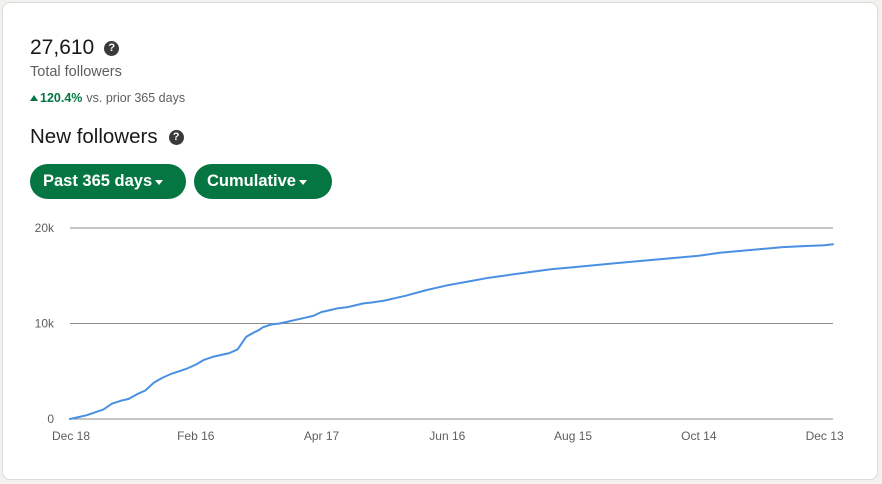 This screenshot has width=882, height=484. Describe the element at coordinates (196, 436) in the screenshot. I see `x-tick-label: Feb 16` at that location.